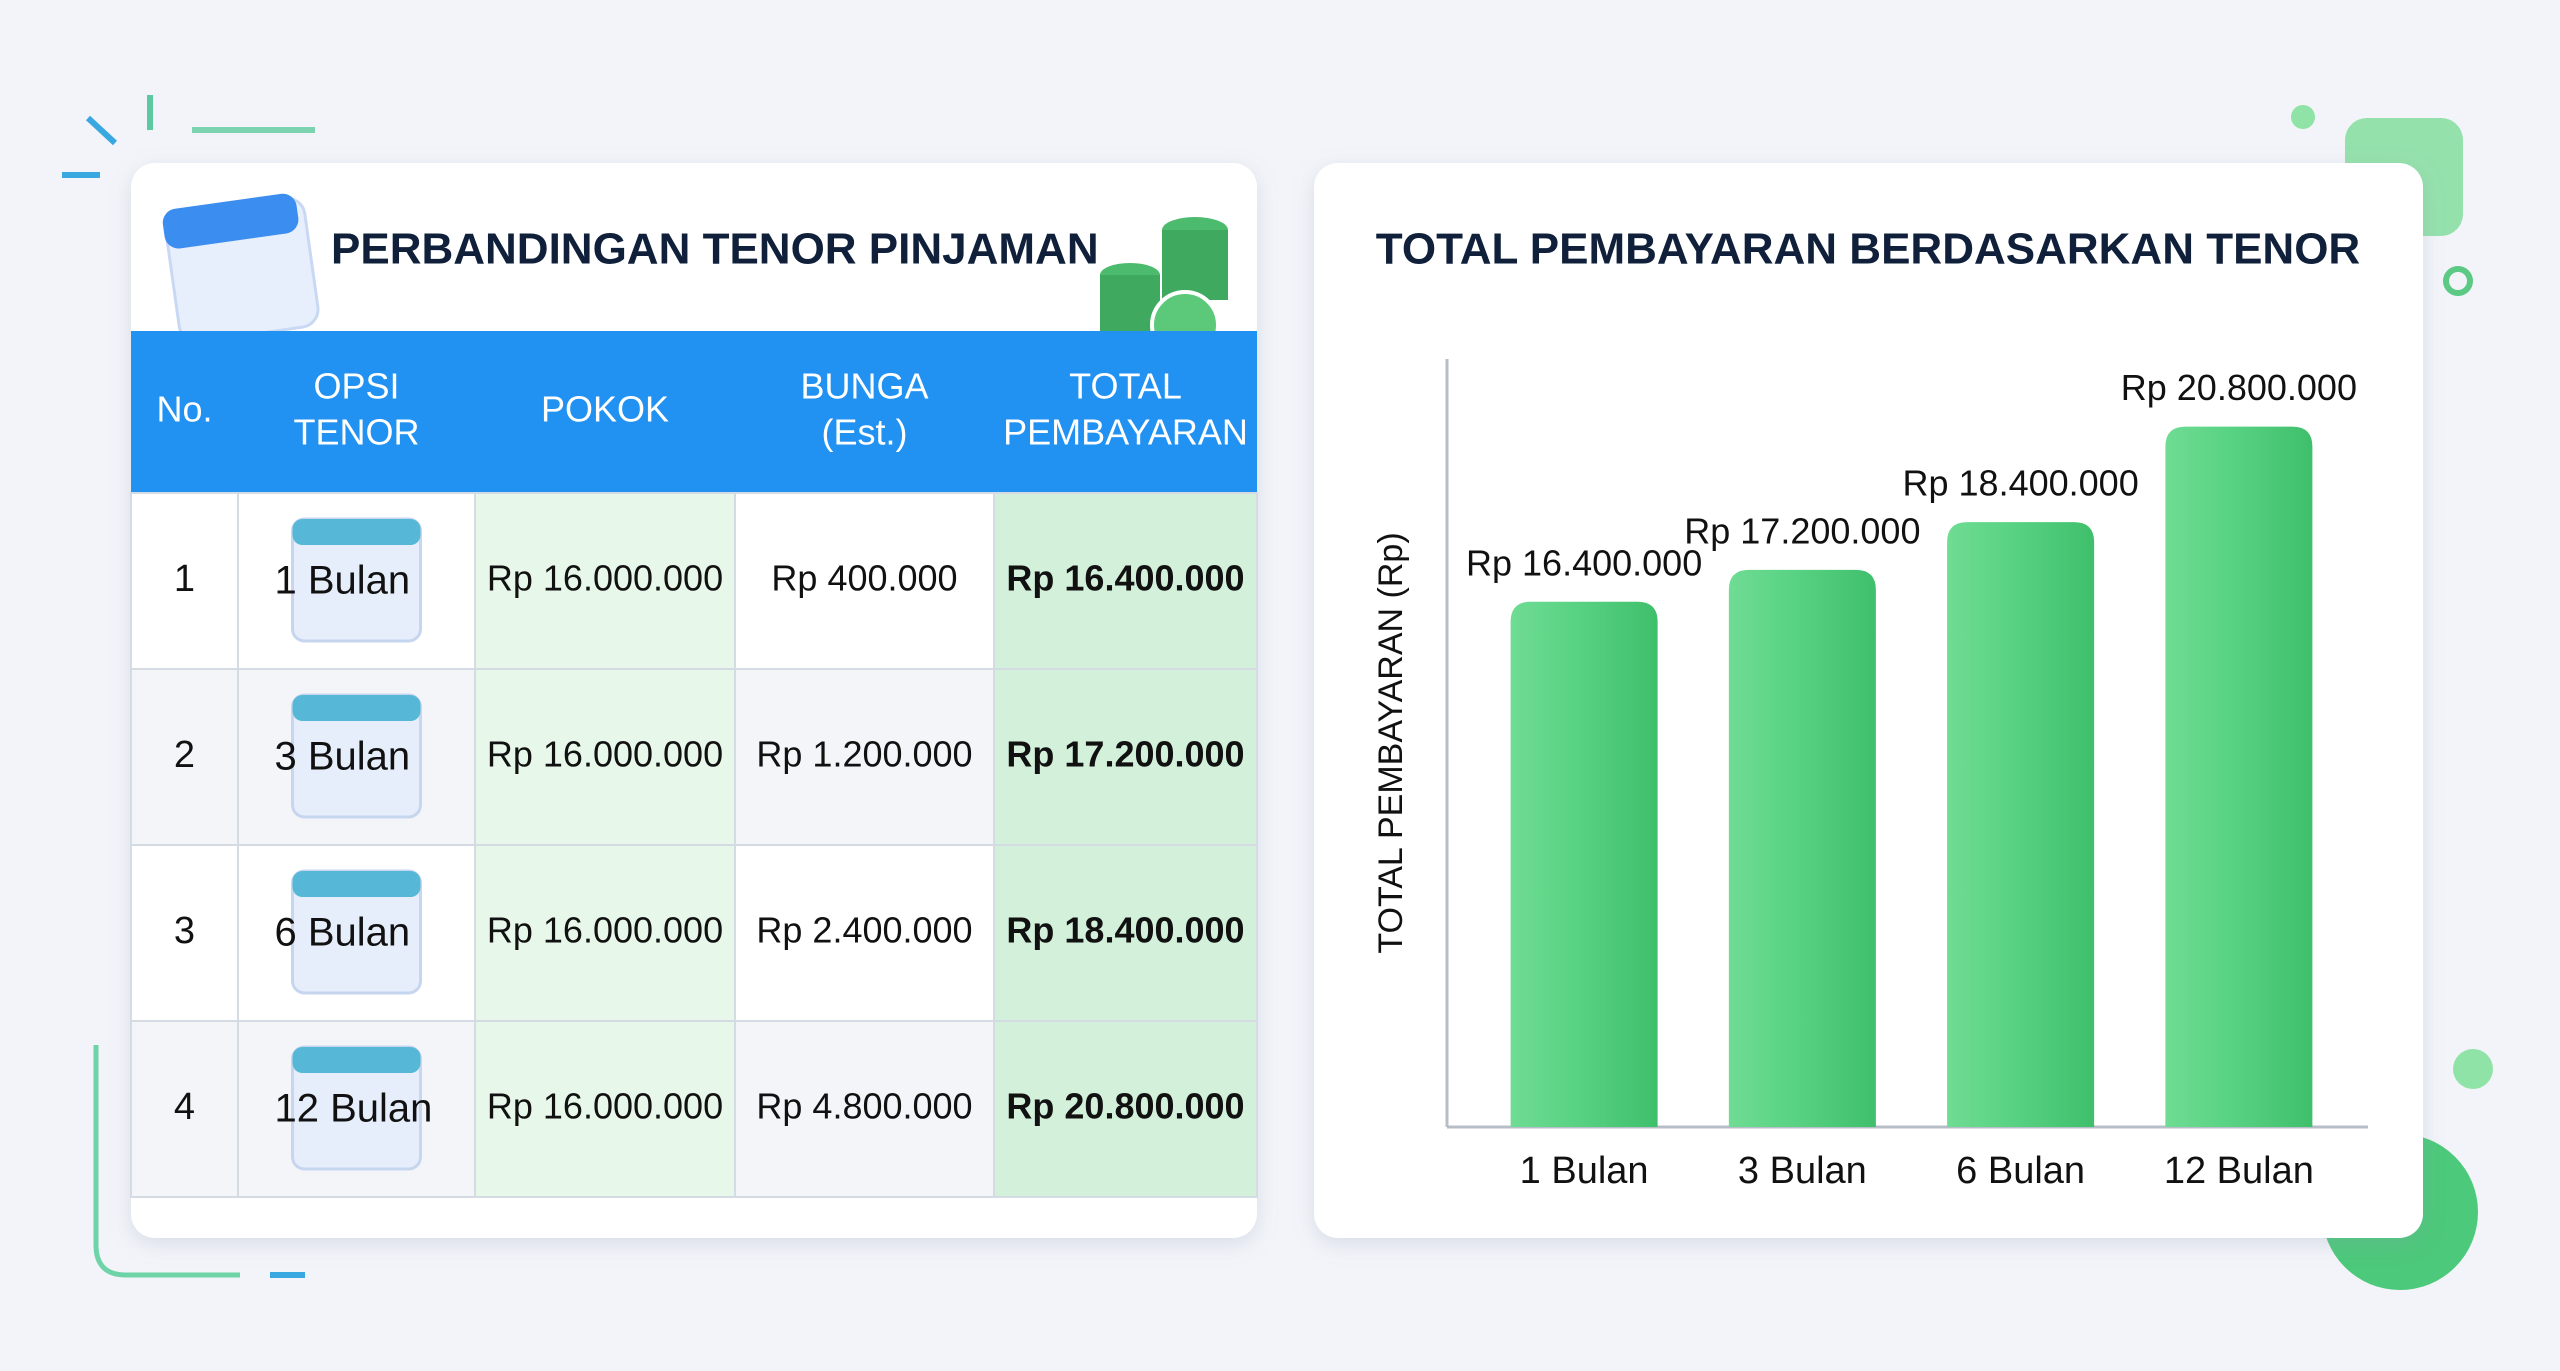 Image resolution: width=2560 pixels, height=1371 pixels. What do you see at coordinates (2239, 1171) in the screenshot?
I see `x-tick-label: 12 Bulan` at bounding box center [2239, 1171].